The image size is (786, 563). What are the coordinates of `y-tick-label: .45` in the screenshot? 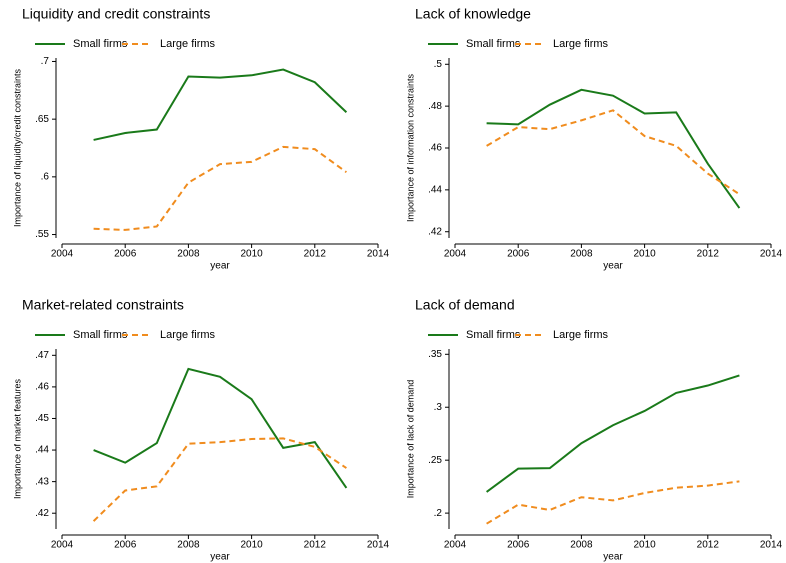 It's located at (42, 418).